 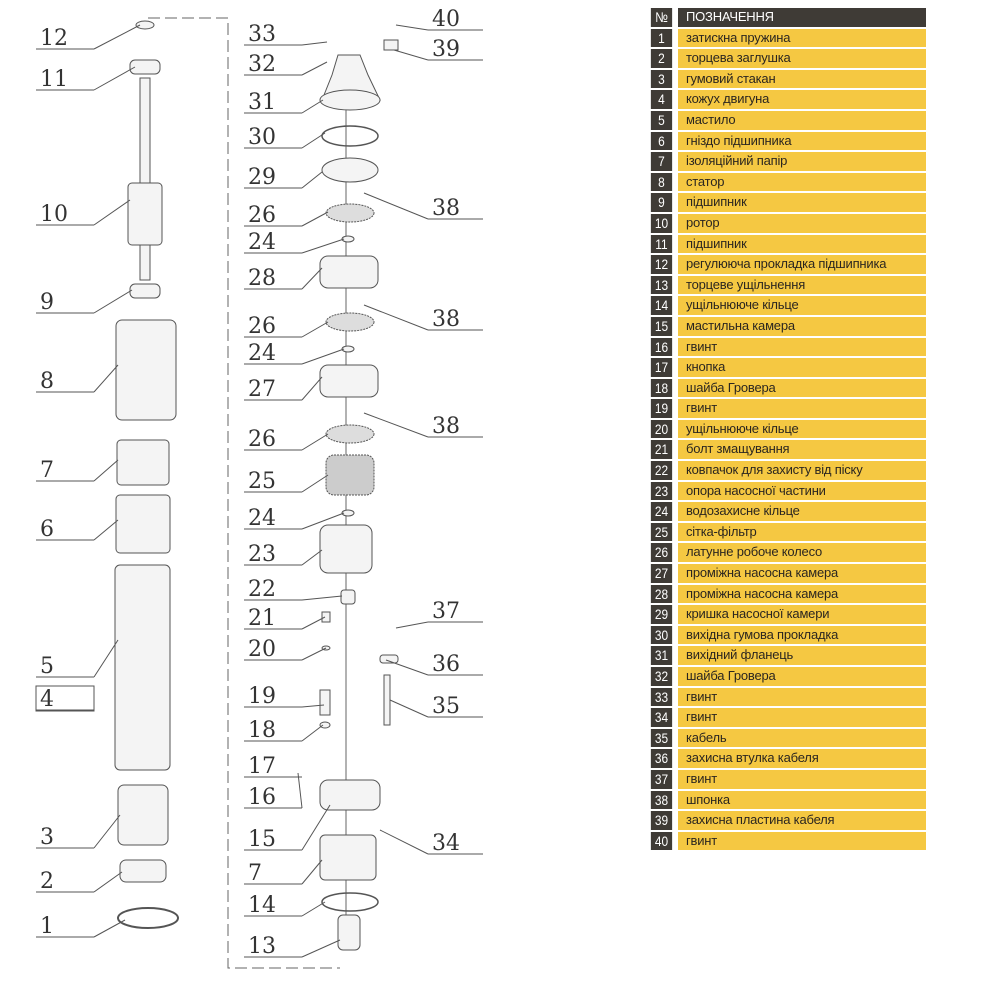 What do you see at coordinates (350, 475) in the screenshot?
I see `filter-mesh` at bounding box center [350, 475].